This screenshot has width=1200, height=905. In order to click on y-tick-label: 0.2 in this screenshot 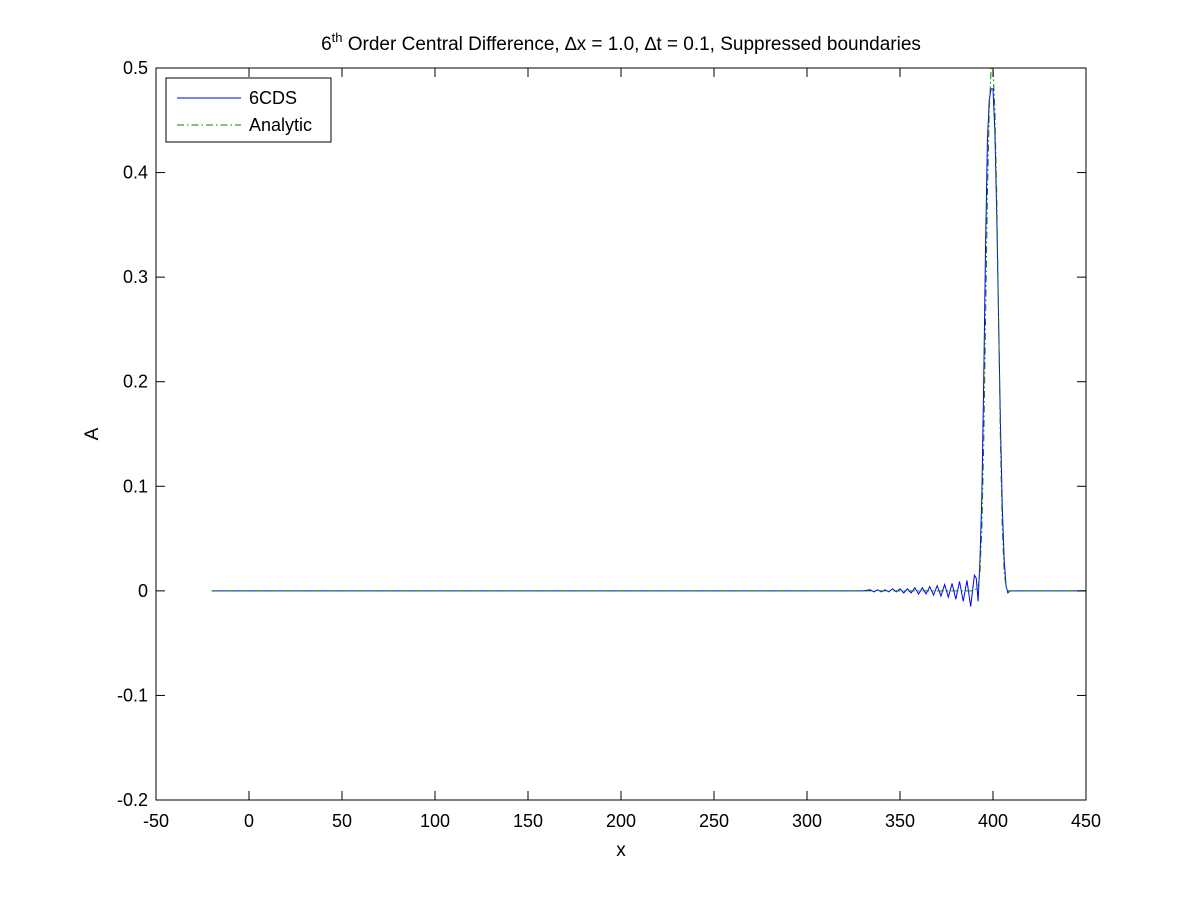, I will do `click(135, 382)`.